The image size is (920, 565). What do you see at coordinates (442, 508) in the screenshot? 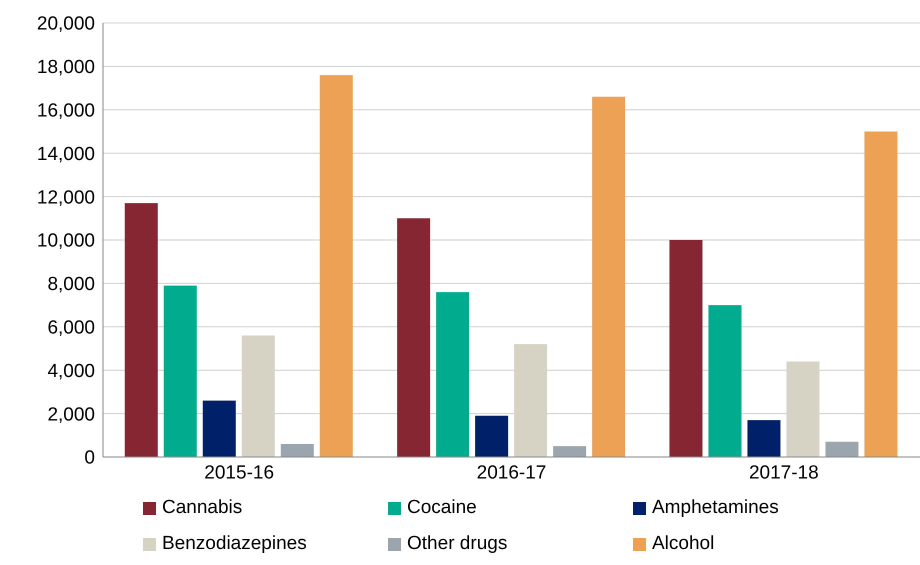
I see `legend-label: Cocaine` at bounding box center [442, 508].